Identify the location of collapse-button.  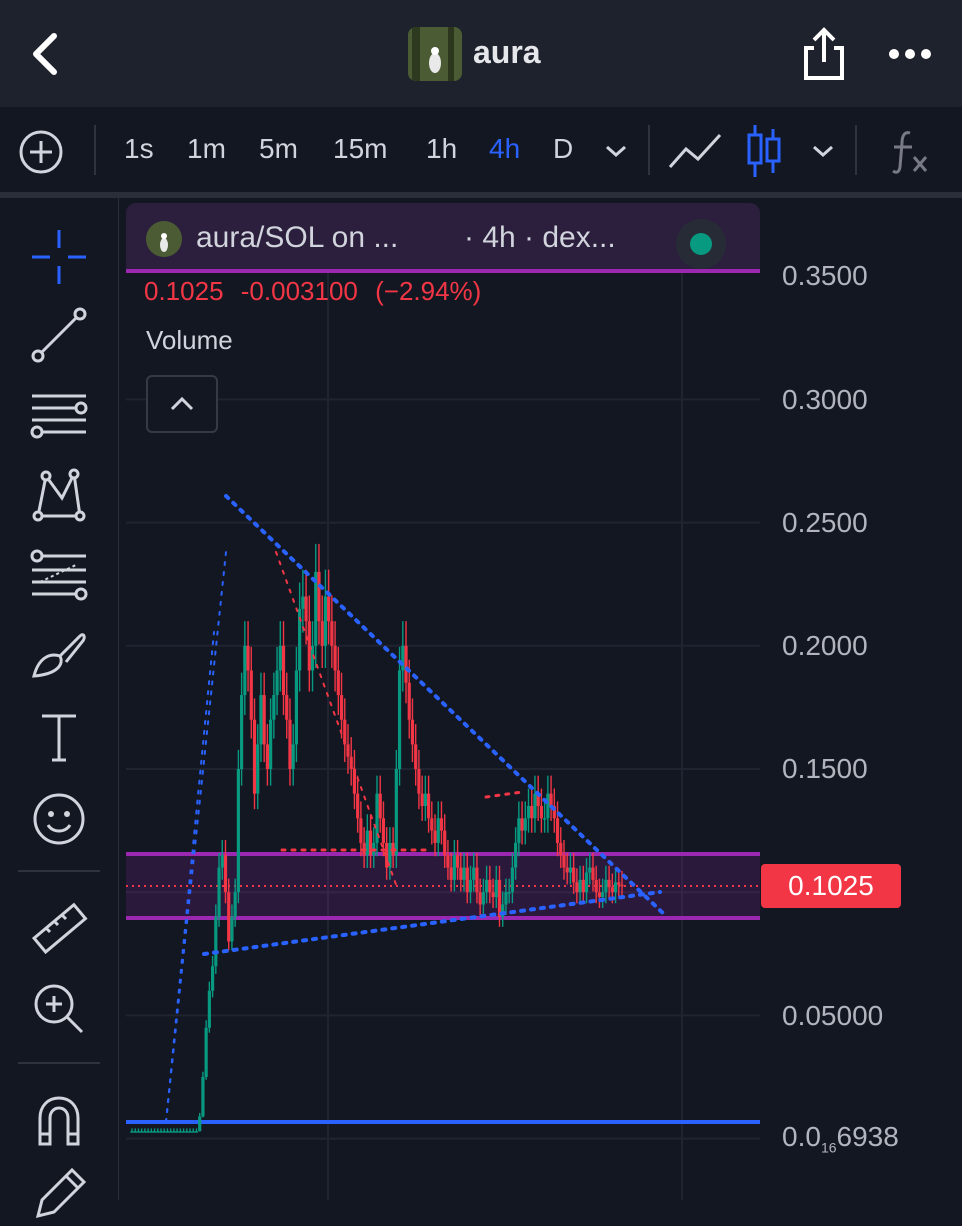
(182, 404).